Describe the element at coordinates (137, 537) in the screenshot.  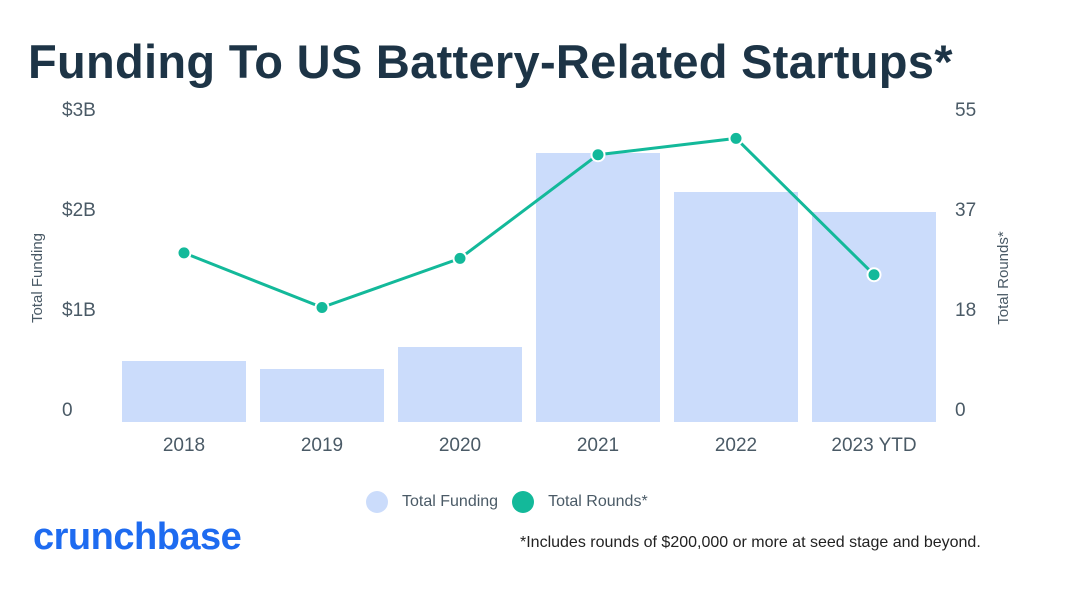
I see `crunchbase-logo: crunchbase` at that location.